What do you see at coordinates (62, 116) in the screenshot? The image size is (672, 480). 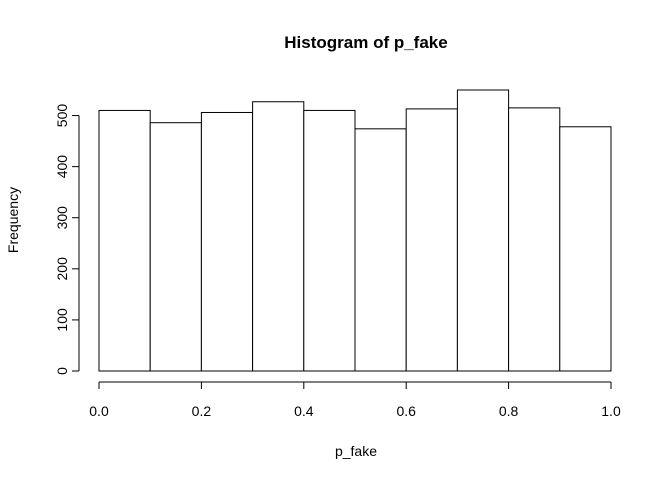 I see `y-tick-label: 500` at bounding box center [62, 116].